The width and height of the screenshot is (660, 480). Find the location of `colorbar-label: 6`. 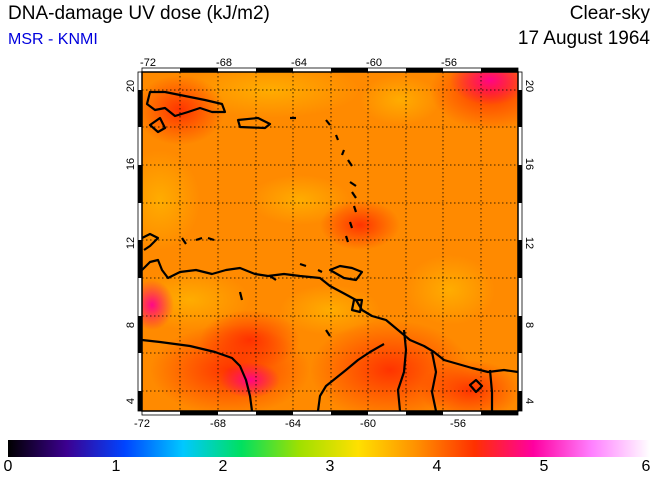

colorbar-label: 6 is located at coordinates (646, 466).